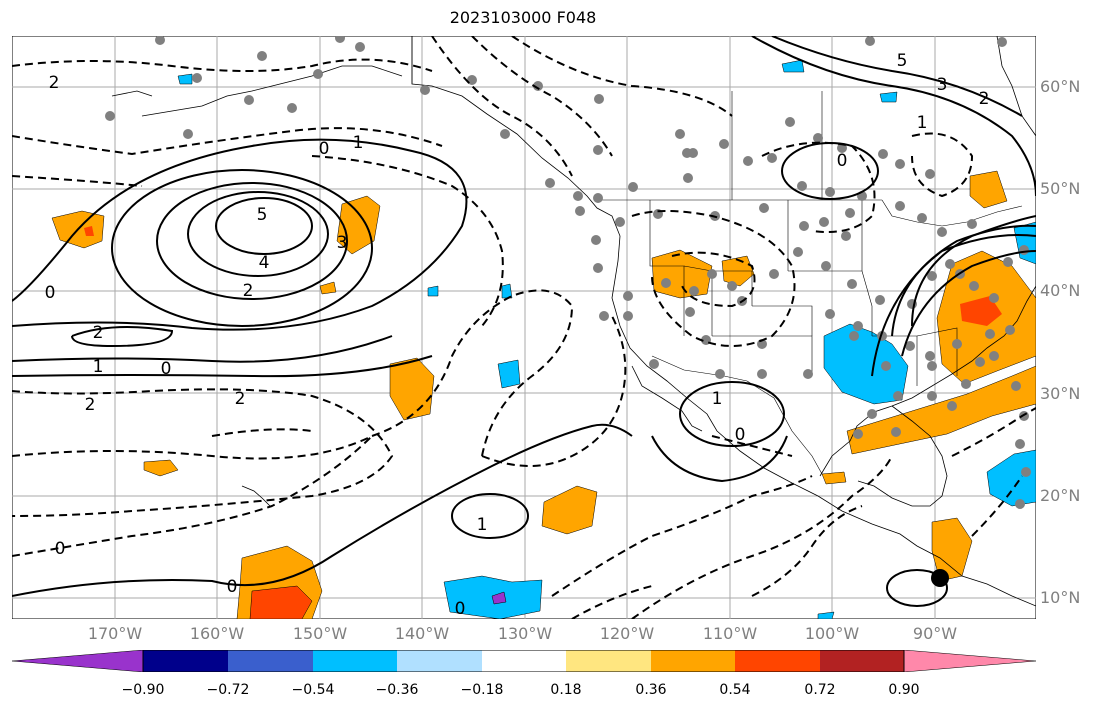  What do you see at coordinates (832, 633) in the screenshot?
I see `lon-label: 100°W` at bounding box center [832, 633].